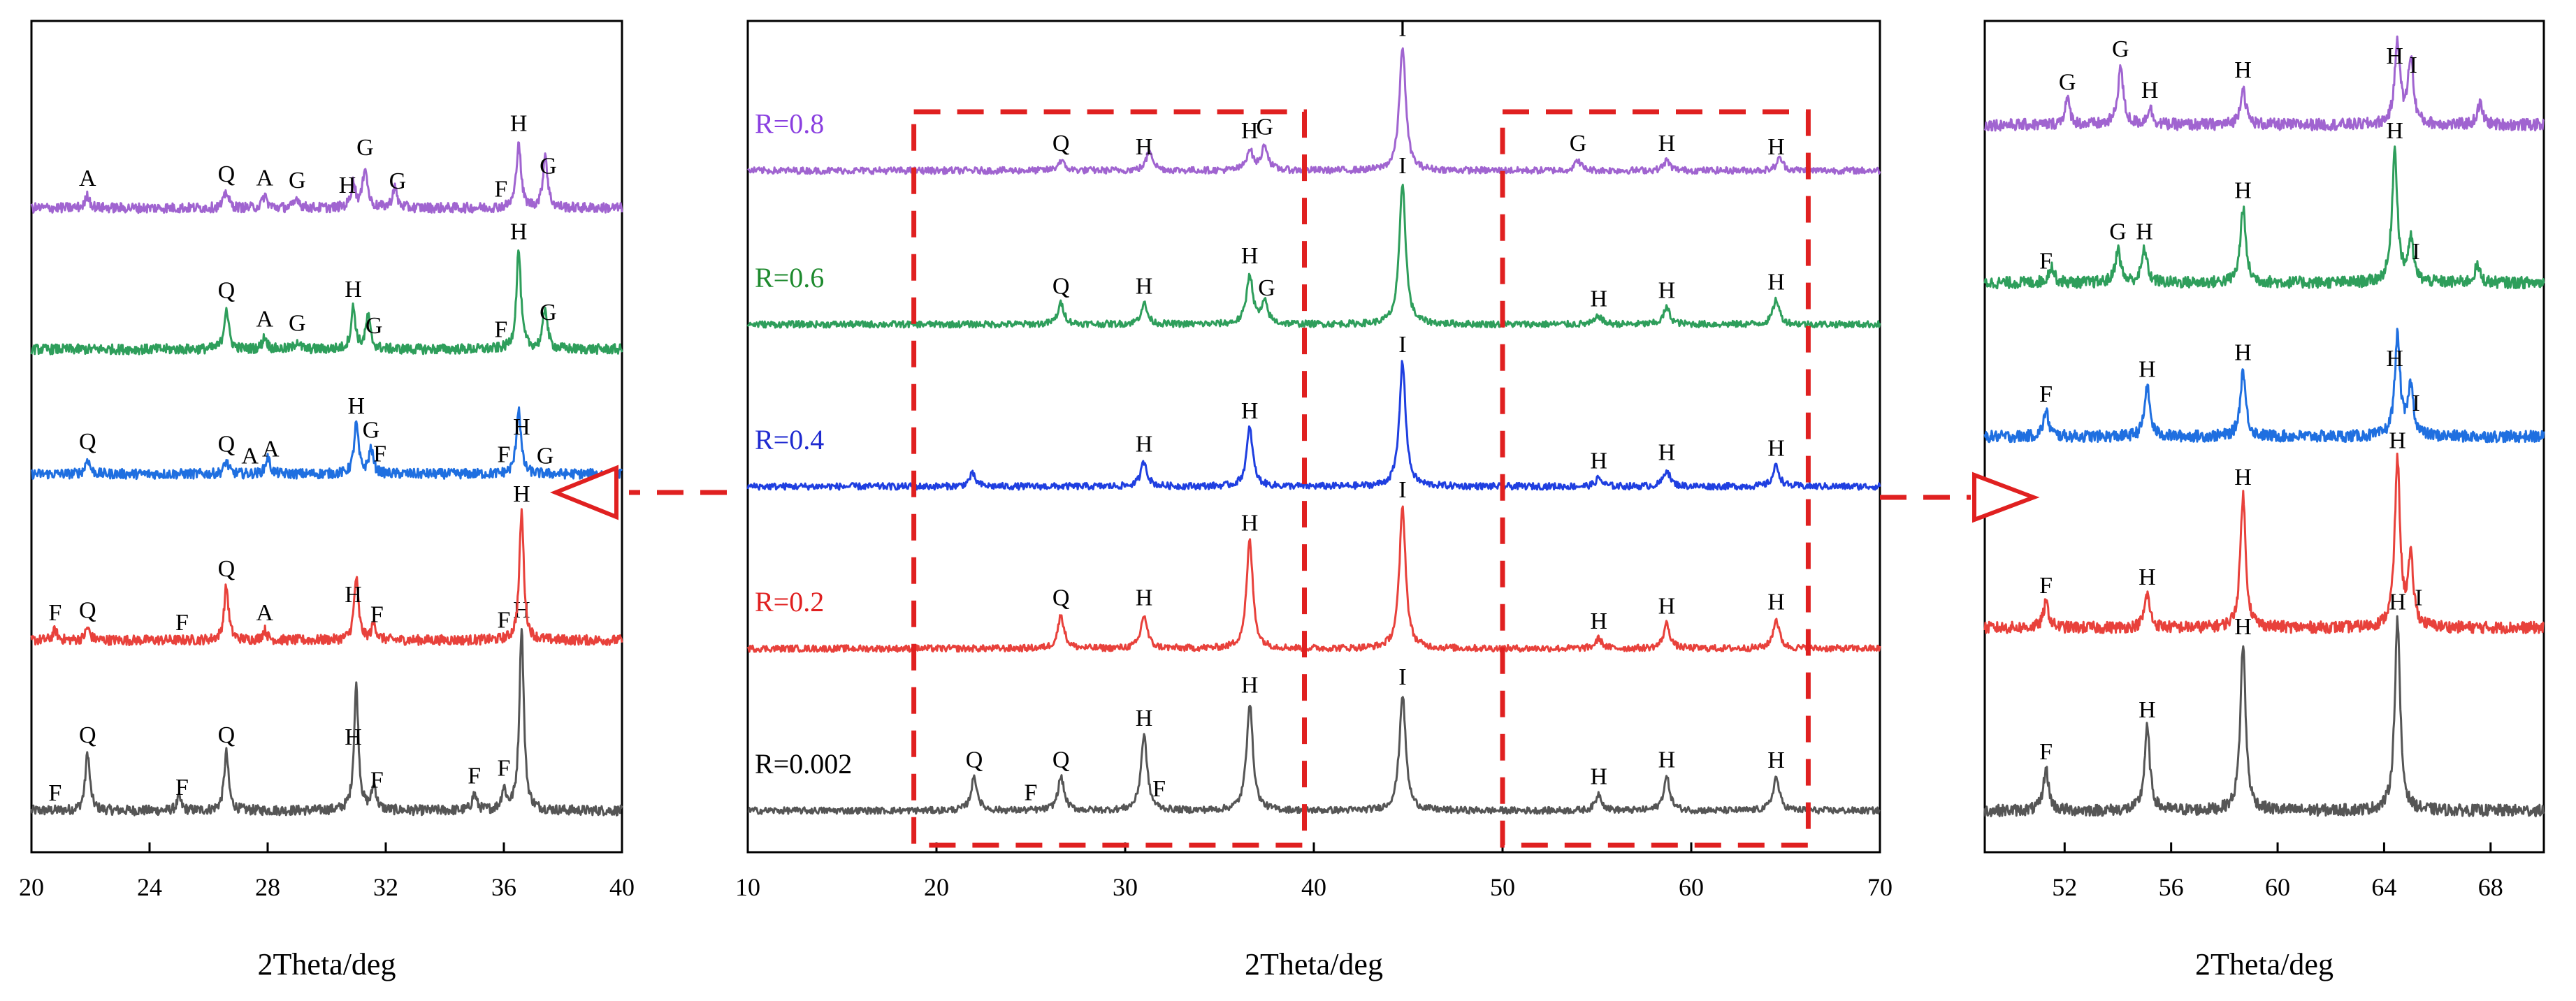 The width and height of the screenshot is (2576, 1001). What do you see at coordinates (1314, 964) in the screenshot?
I see `middle-x-axis-title: 2Theta/deg` at bounding box center [1314, 964].